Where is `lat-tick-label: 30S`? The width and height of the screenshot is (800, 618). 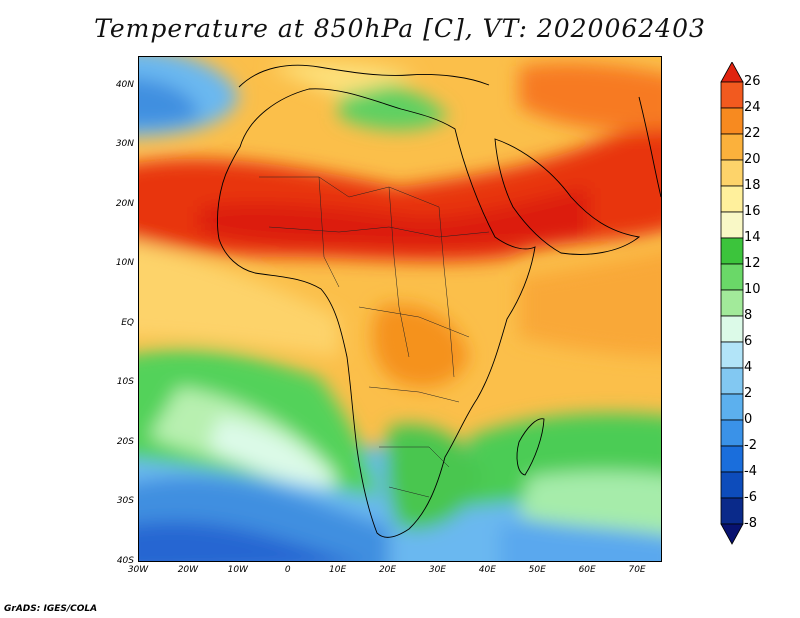 lat-tick-label: 30S is located at coordinates (125, 501).